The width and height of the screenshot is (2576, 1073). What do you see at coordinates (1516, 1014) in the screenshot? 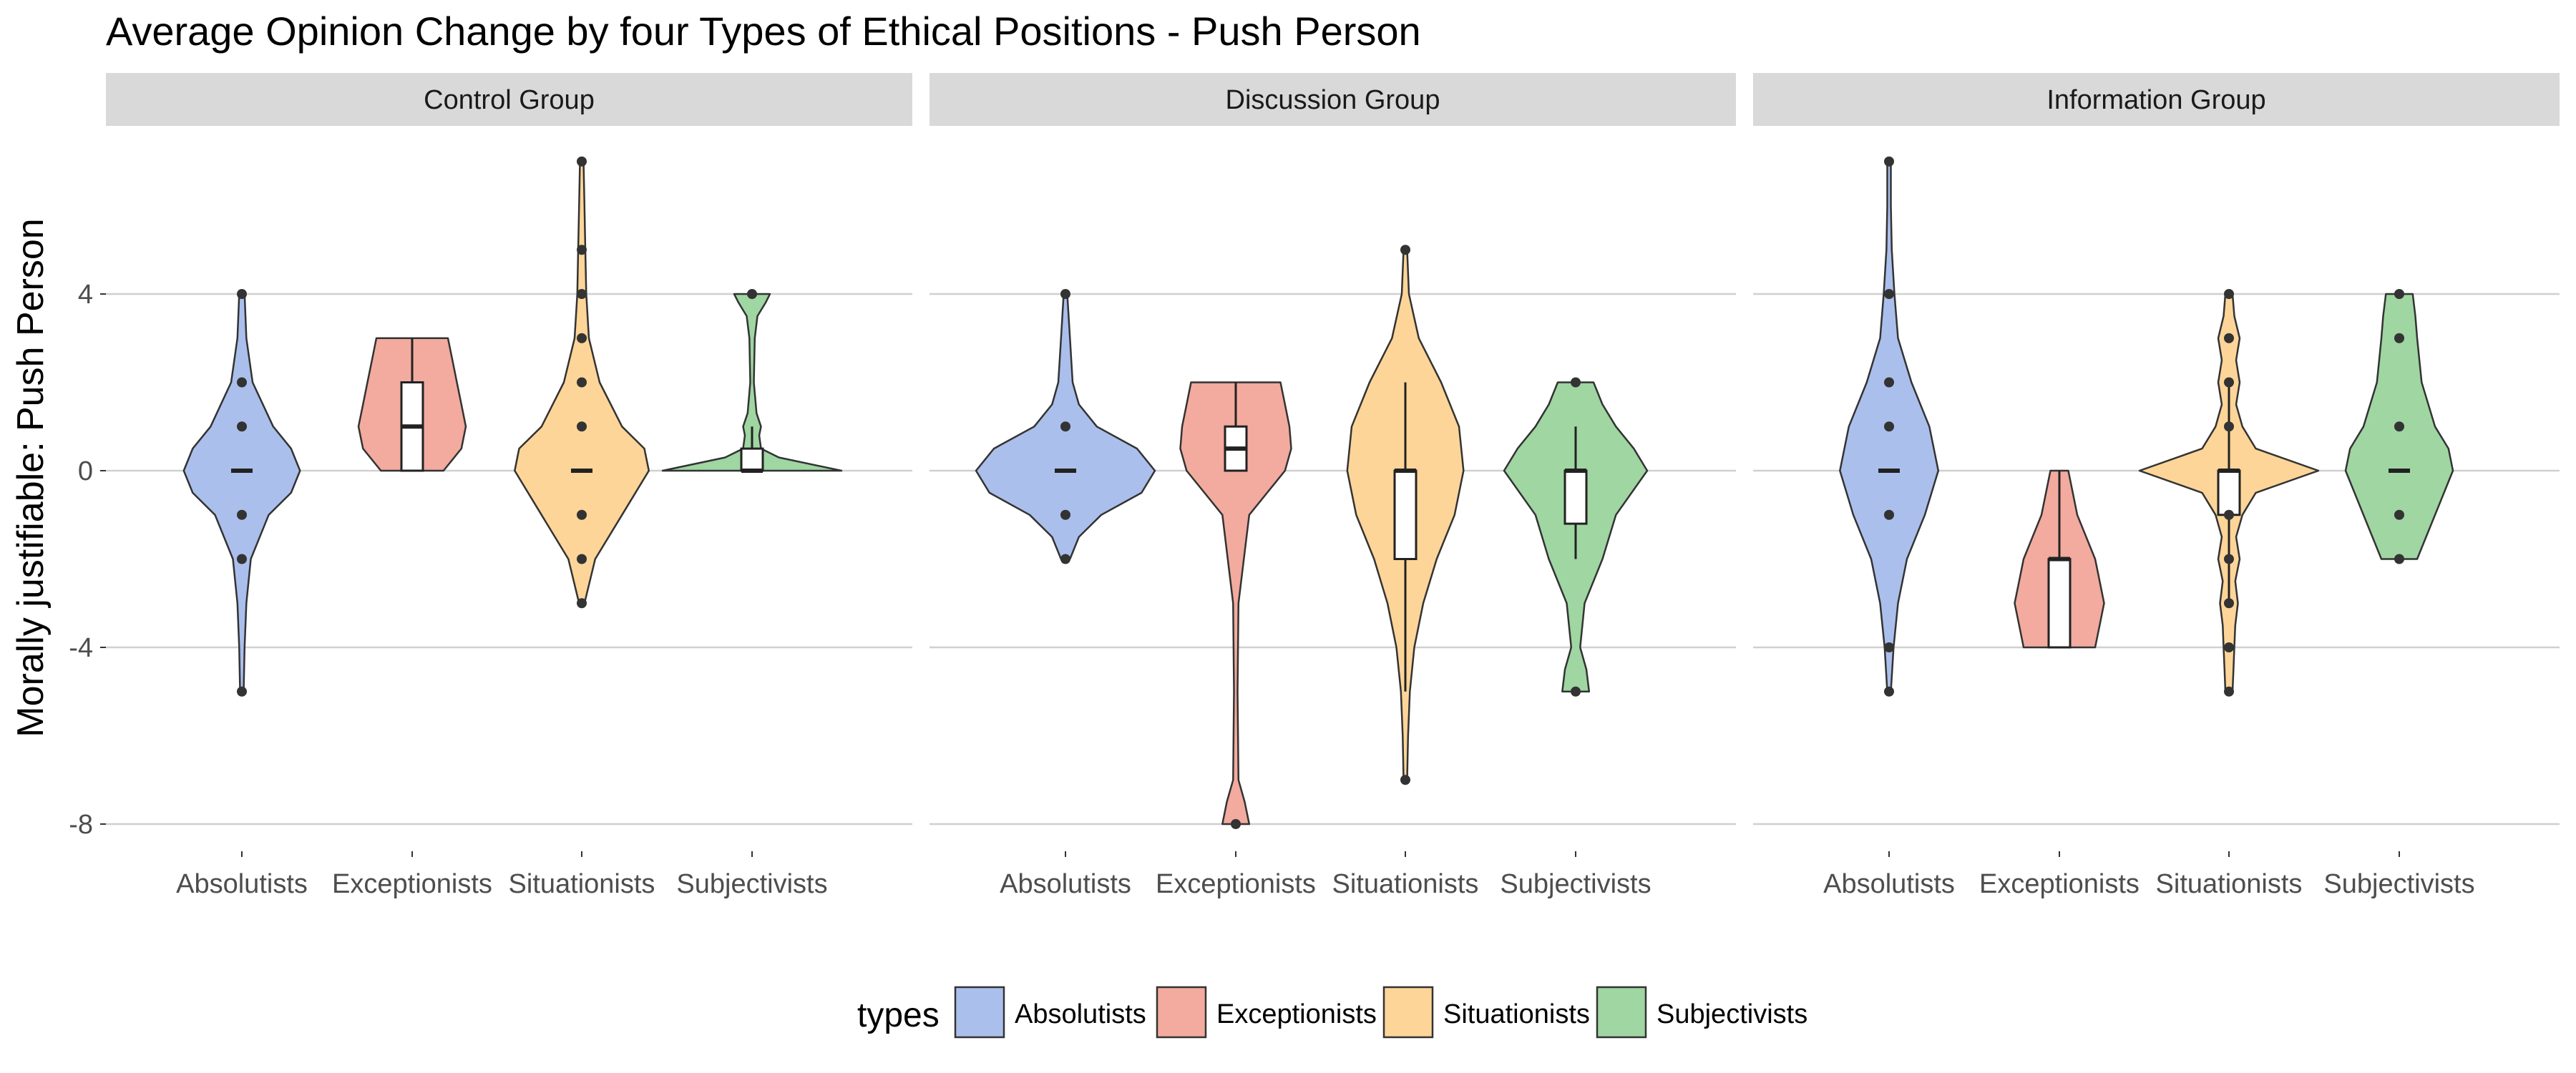
I see `legend-label: Situationists` at bounding box center [1516, 1014].